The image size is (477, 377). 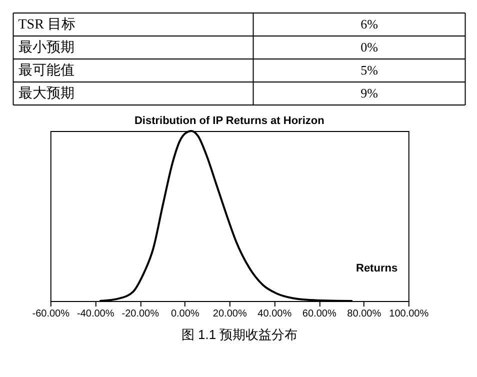 I want to click on x-tick-label: -60.00%, so click(x=51, y=314).